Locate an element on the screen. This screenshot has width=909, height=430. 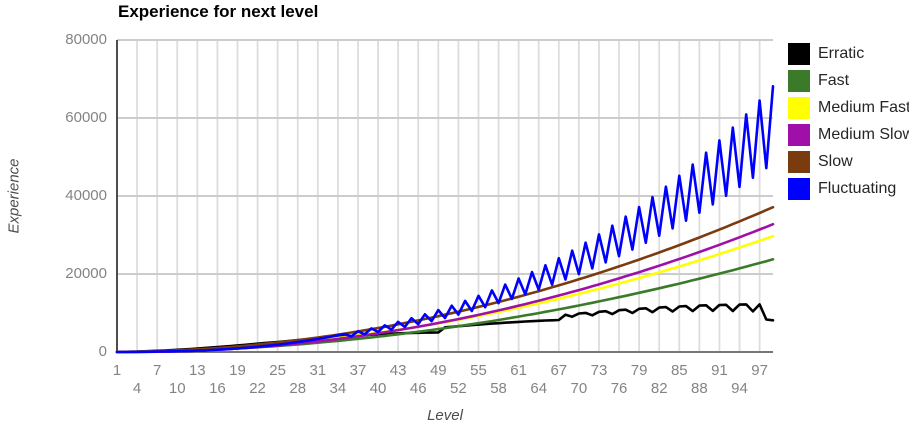
x-tick-label: 73 is located at coordinates (599, 370).